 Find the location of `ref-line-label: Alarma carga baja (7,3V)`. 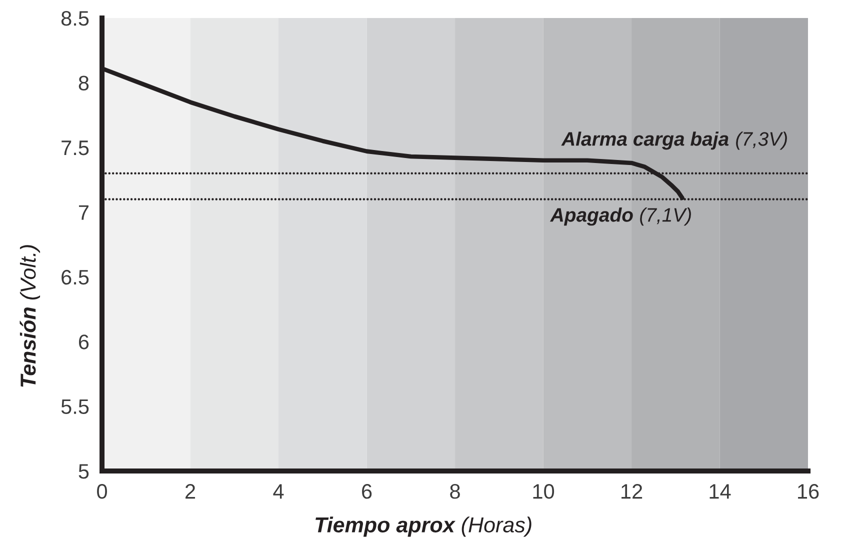

ref-line-label: Alarma carga baja (7,3V) is located at coordinates (674, 141).